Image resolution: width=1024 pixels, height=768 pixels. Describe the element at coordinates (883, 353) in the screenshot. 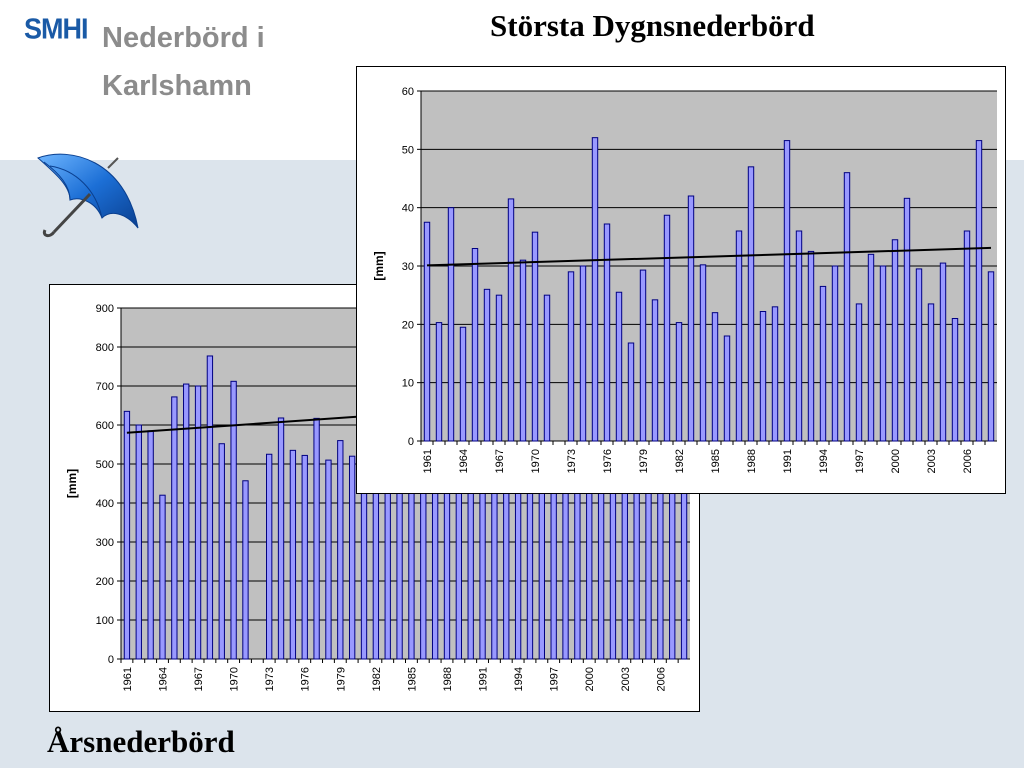

I see `bar-1999` at that location.